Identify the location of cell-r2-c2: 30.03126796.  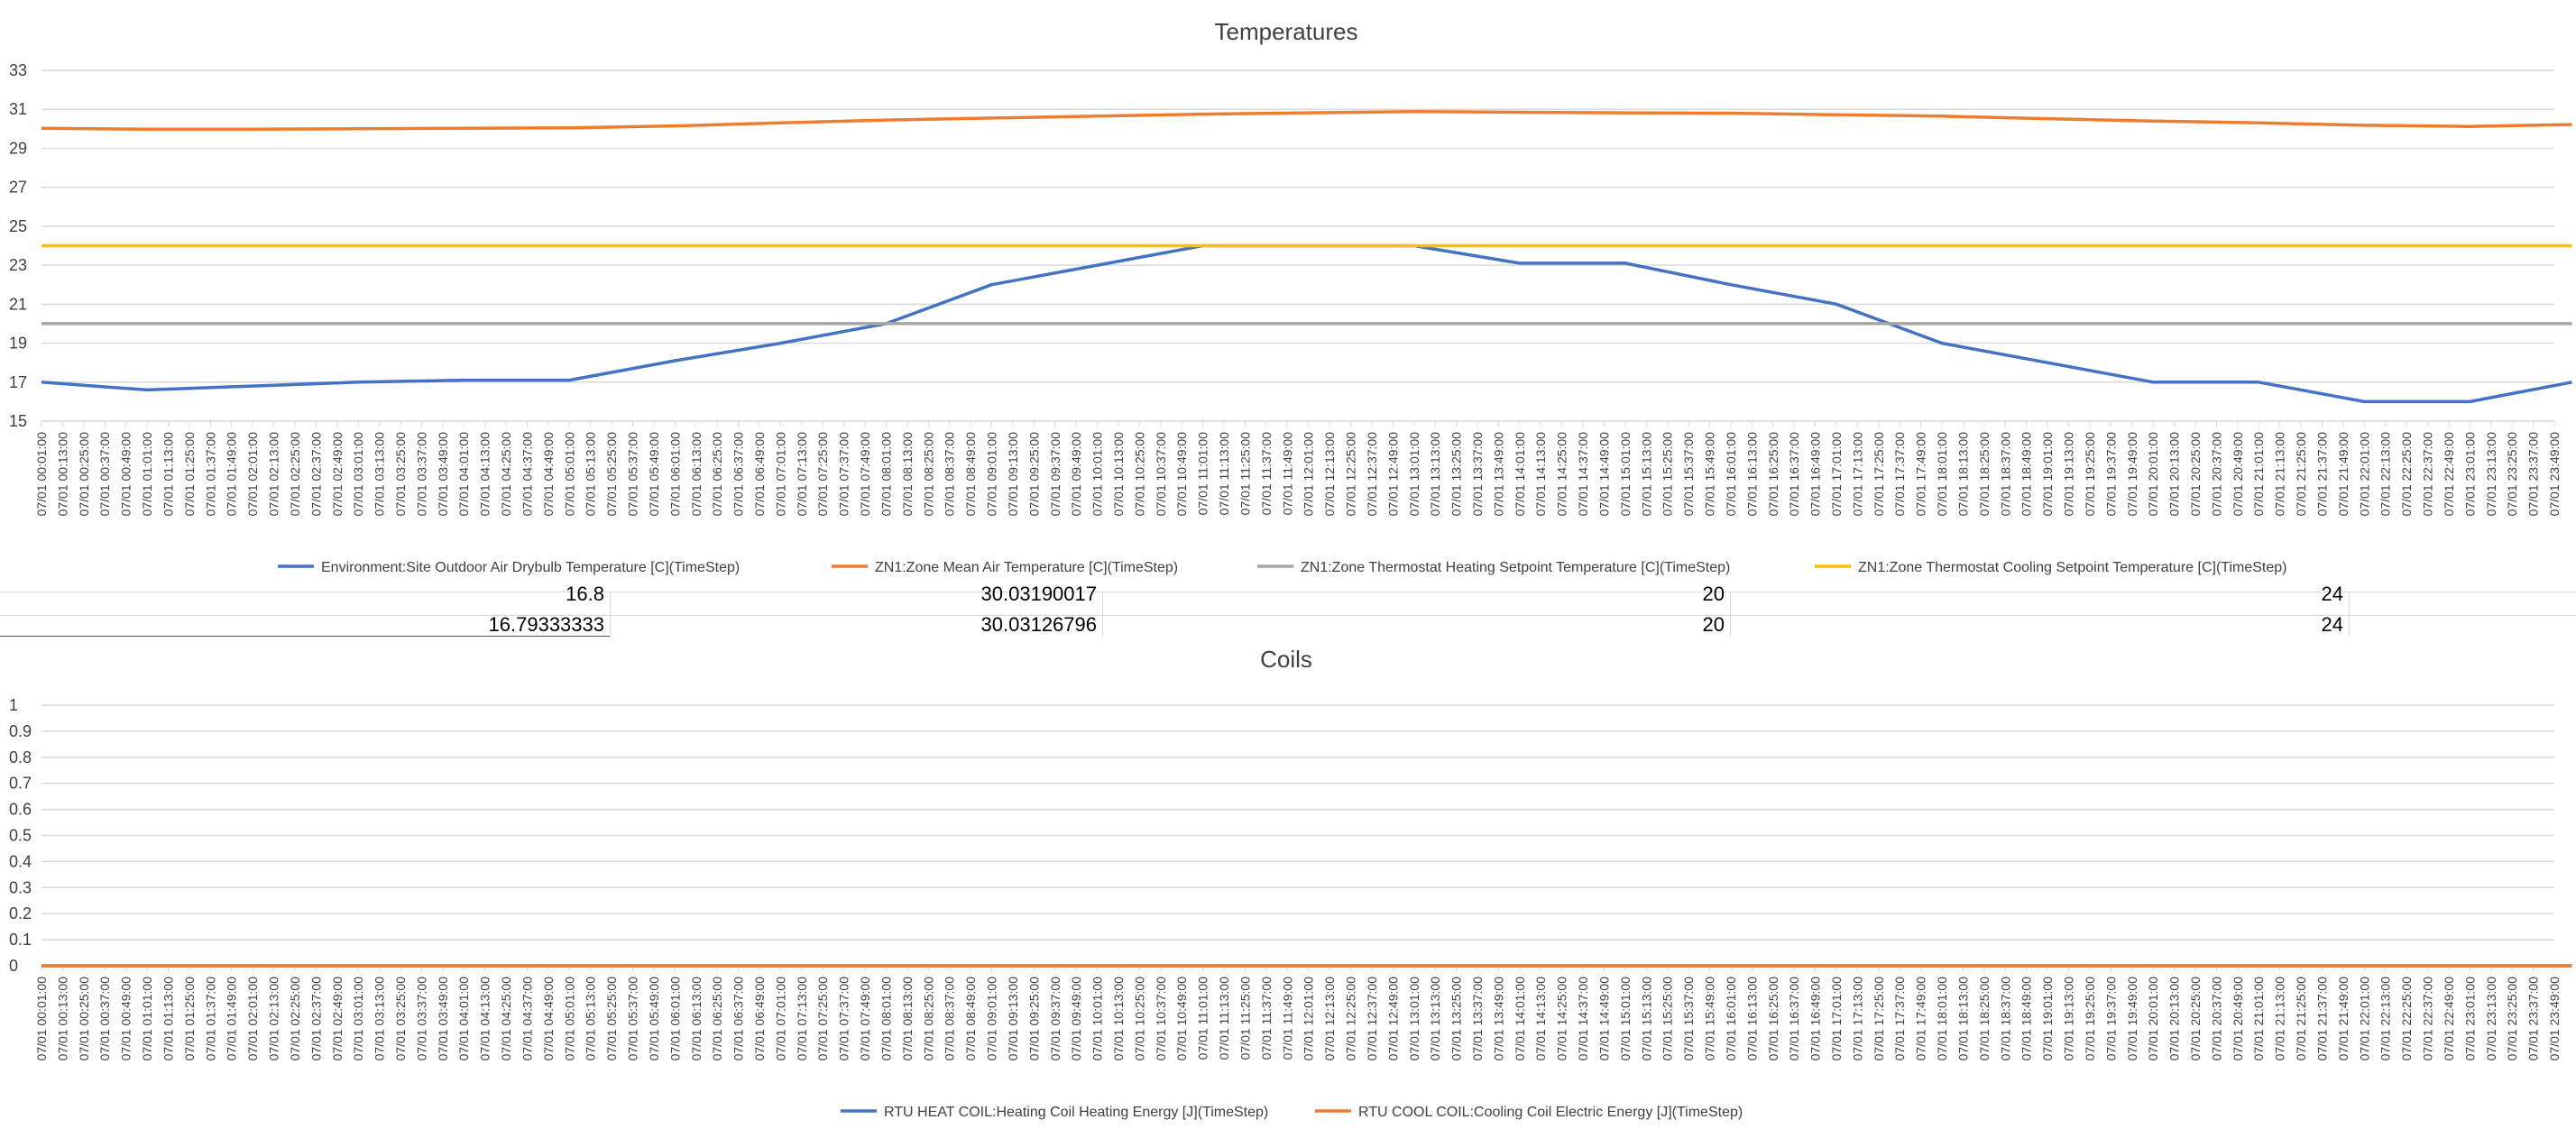
(1038, 624).